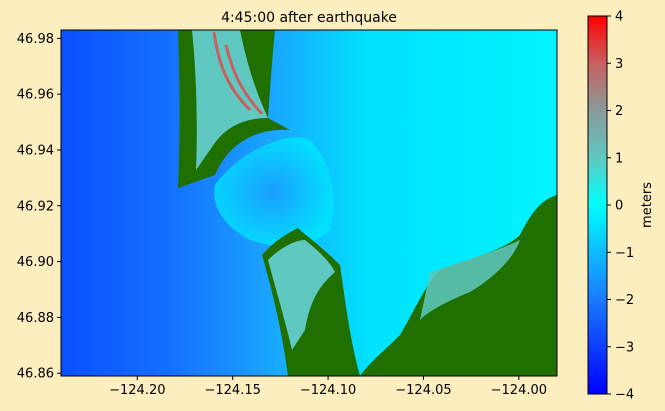  I want to click on y-axis: 46.86 46.88 46.90 46.92 46.94 46.96 46.98, so click(39, 207).